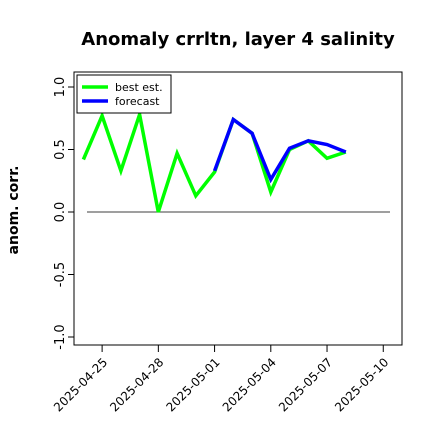 Image resolution: width=440 pixels, height=440 pixels. What do you see at coordinates (60, 212) in the screenshot?
I see `y-tick-label: 0.0` at bounding box center [60, 212].